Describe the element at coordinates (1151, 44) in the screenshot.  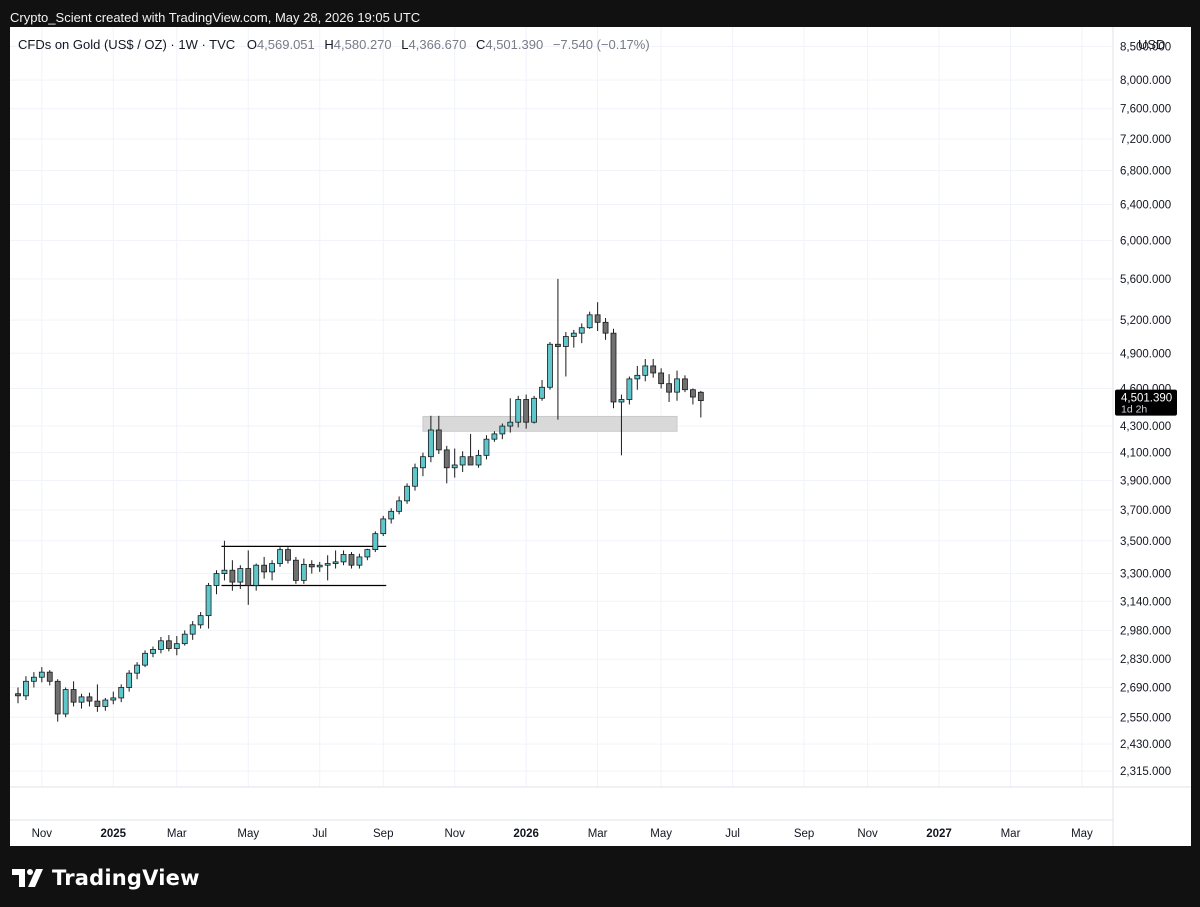
I see `currency-label: USD` at that location.